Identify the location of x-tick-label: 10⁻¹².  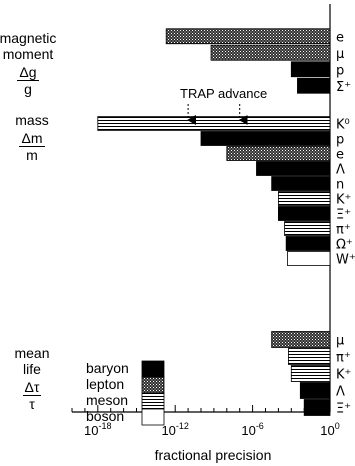
(174, 429).